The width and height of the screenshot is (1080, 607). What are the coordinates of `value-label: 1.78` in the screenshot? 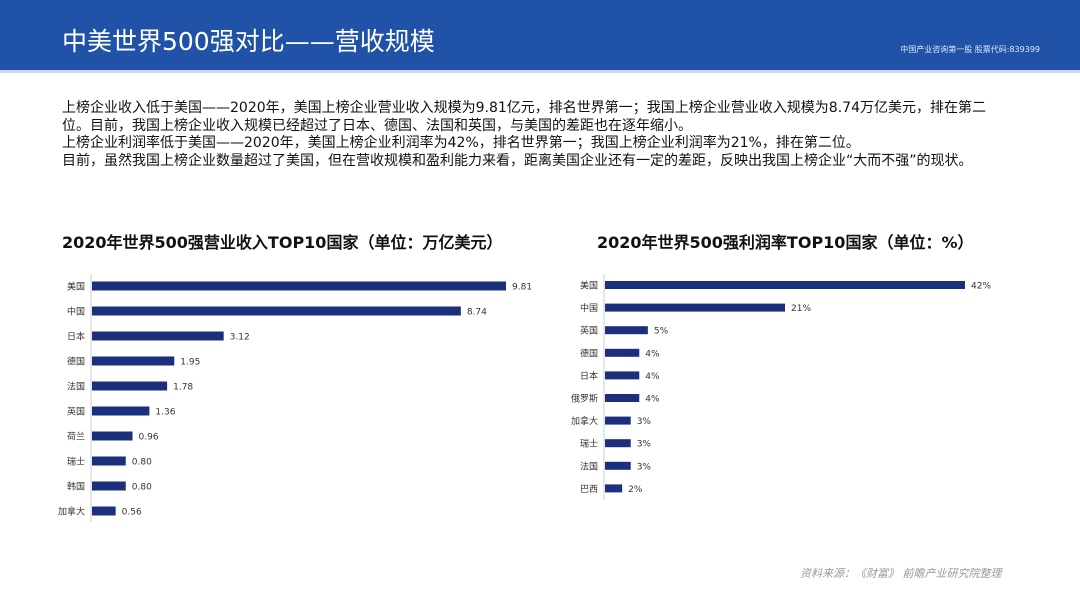 It's located at (183, 388).